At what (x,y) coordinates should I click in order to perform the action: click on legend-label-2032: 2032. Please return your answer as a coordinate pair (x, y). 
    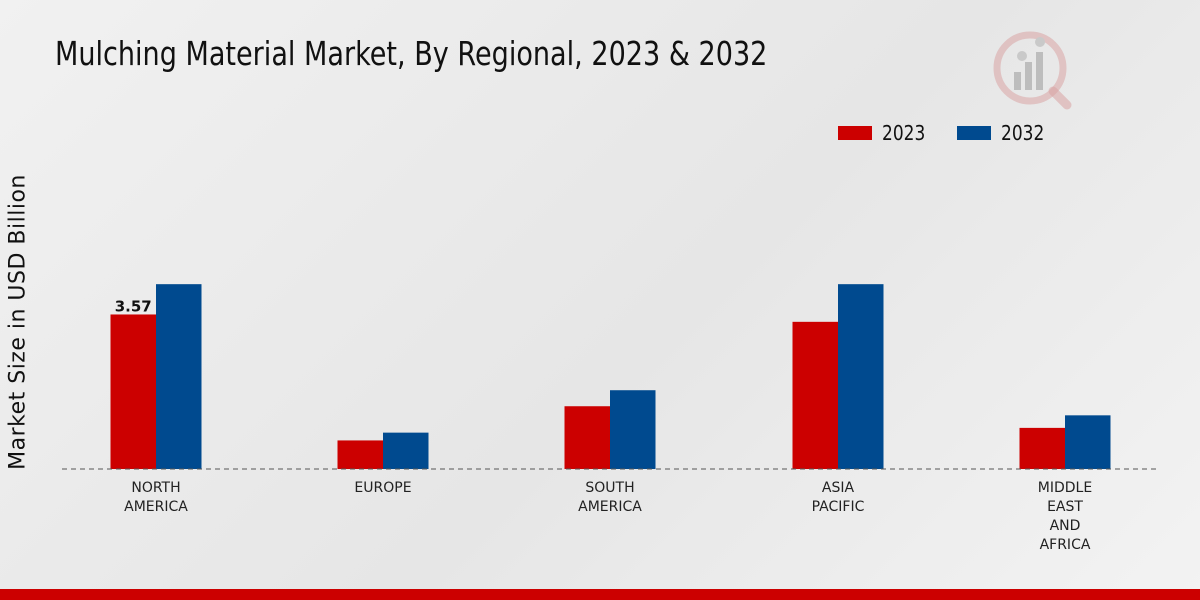
    Looking at the image, I should click on (1023, 133).